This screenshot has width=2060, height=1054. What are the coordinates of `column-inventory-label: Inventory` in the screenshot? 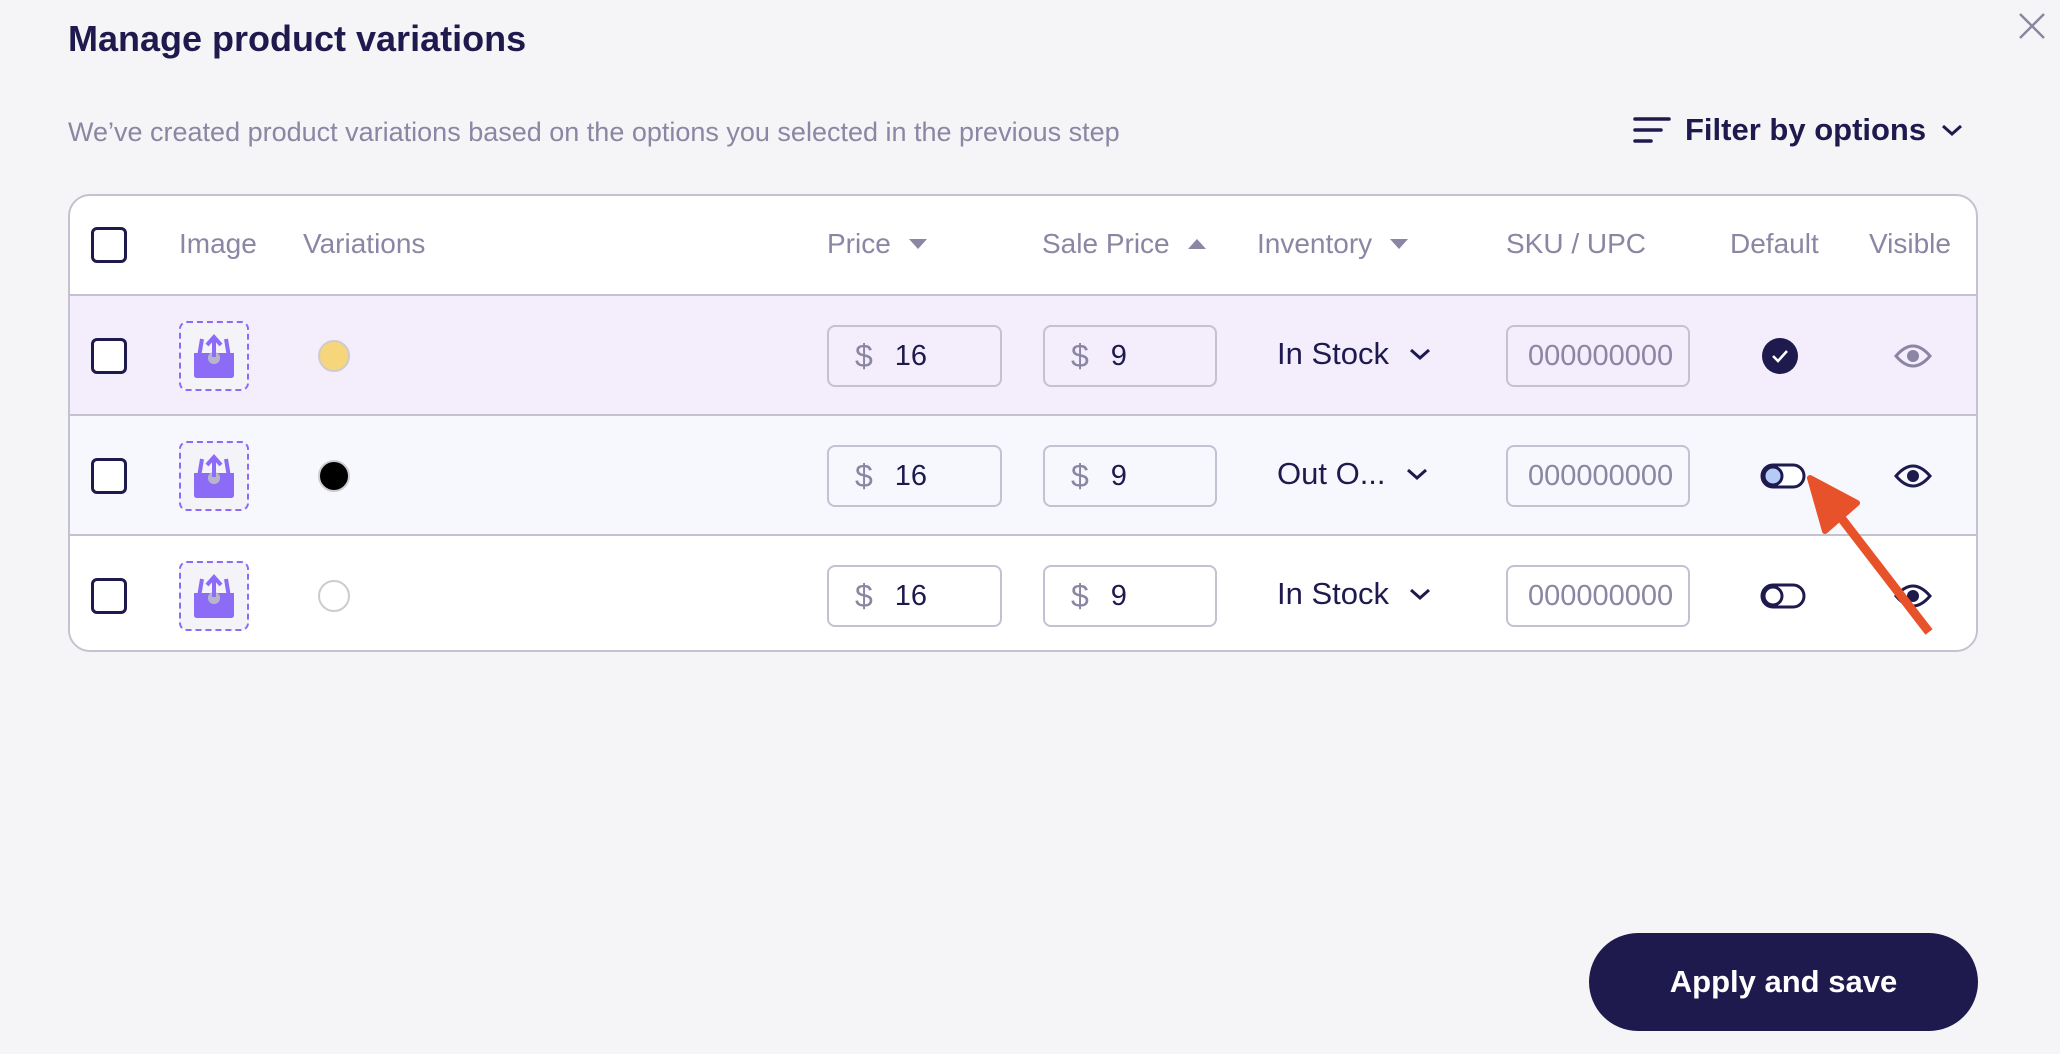 It's located at (1315, 243).